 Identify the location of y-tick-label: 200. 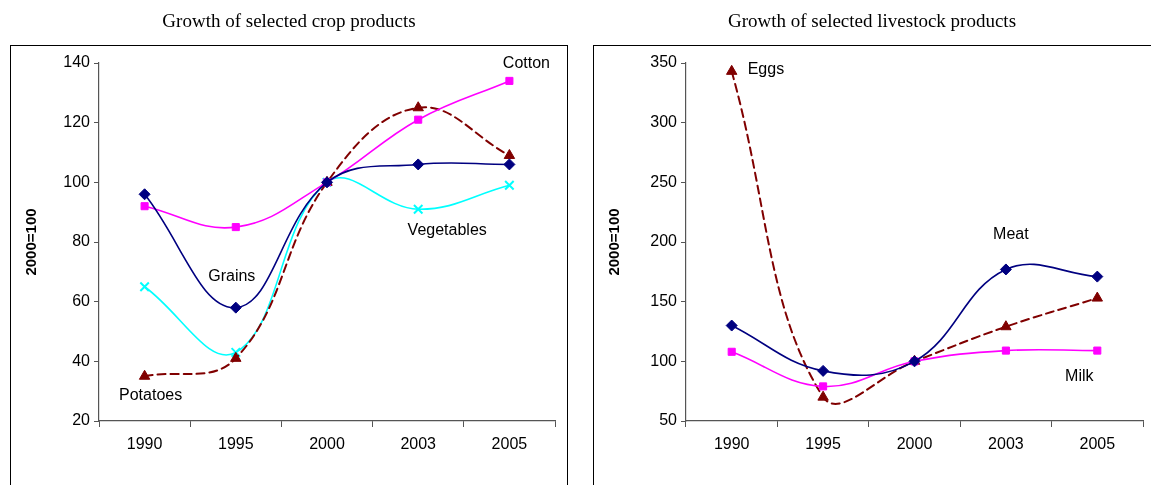
(664, 241).